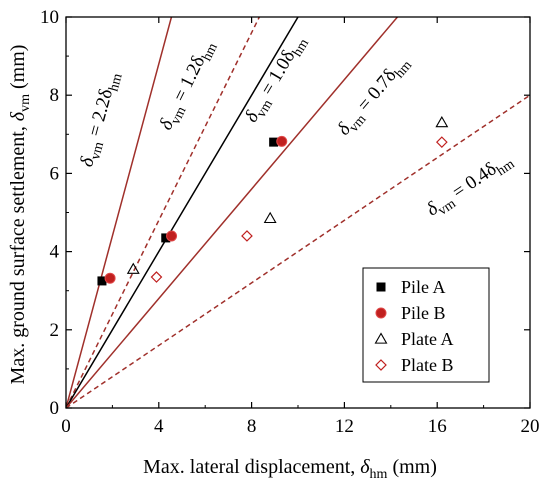 This screenshot has height=498, width=550. What do you see at coordinates (55, 330) in the screenshot?
I see `y-tick-label: 2` at bounding box center [55, 330].